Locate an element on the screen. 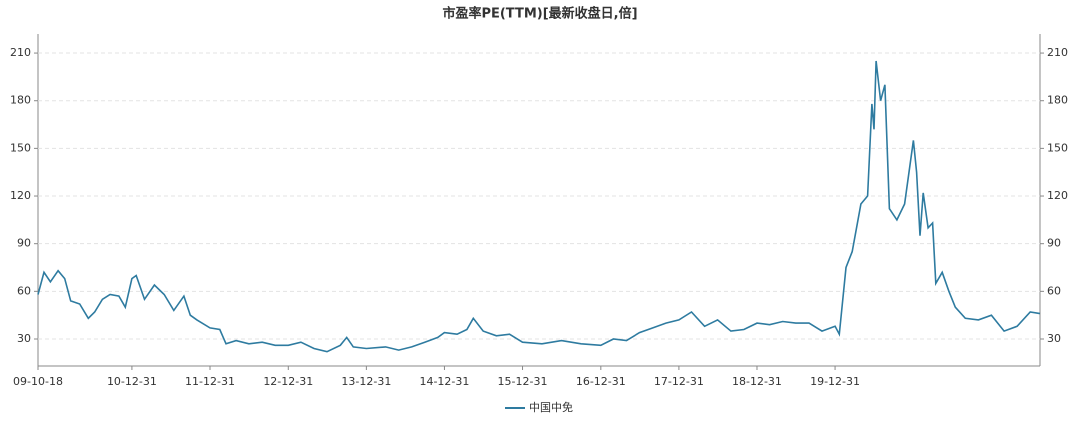  y2-tick-label: 210 is located at coordinates (1057, 52).